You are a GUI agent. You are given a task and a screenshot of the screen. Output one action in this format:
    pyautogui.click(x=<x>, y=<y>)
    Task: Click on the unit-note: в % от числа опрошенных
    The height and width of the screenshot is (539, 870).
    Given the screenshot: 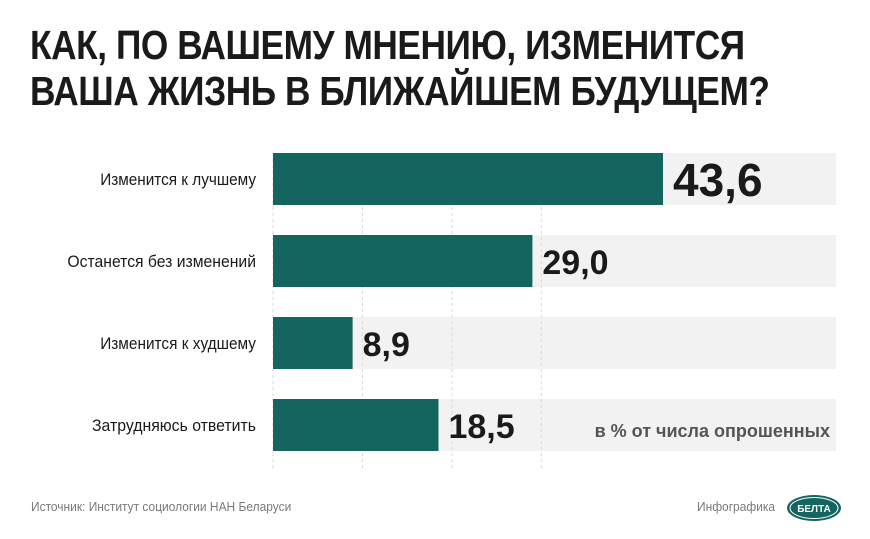 What is the action you would take?
    pyautogui.click(x=712, y=431)
    